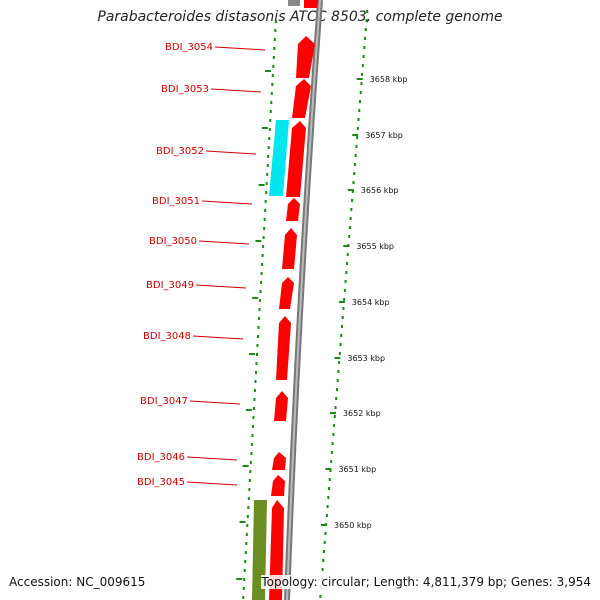 Image resolution: width=600 pixels, height=600 pixels. I want to click on kbp-tick-label: 3654 kbp, so click(371, 302).